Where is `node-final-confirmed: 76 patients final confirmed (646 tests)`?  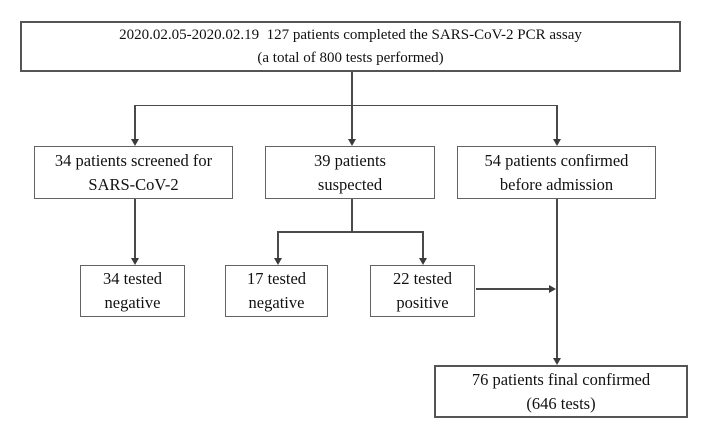
node-final-confirmed: 76 patients final confirmed (646 tests) is located at coordinates (561, 391).